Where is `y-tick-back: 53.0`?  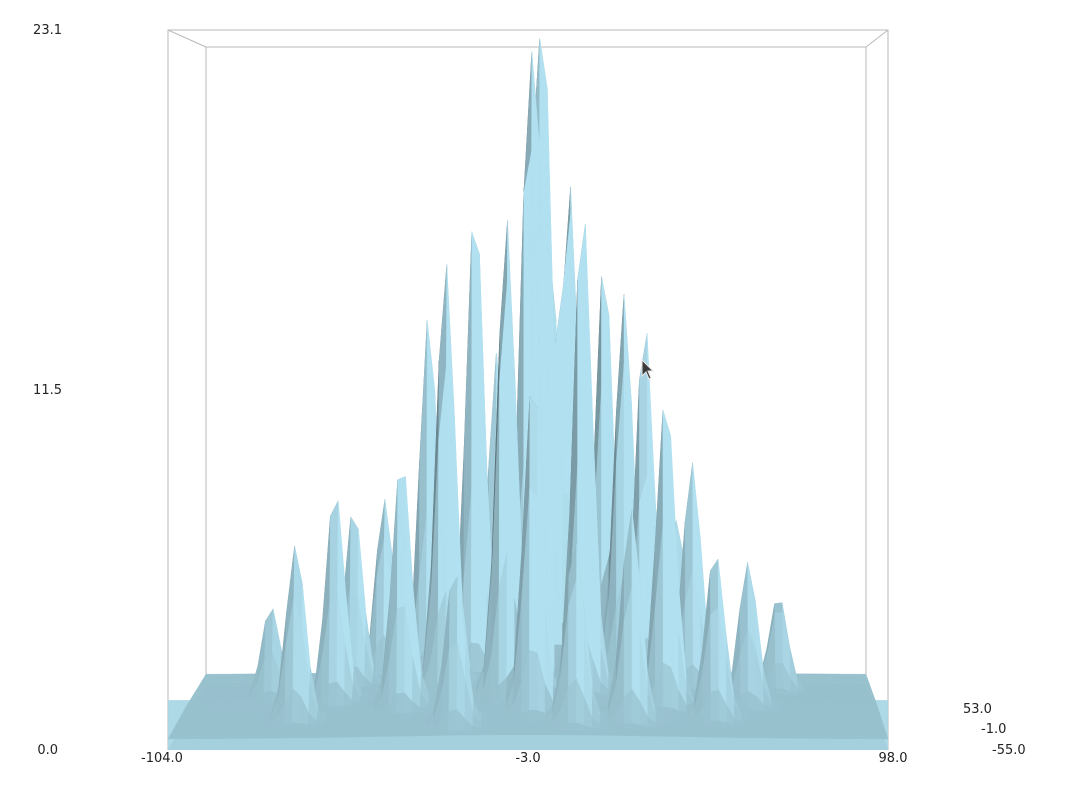 y-tick-back: 53.0 is located at coordinates (977, 710).